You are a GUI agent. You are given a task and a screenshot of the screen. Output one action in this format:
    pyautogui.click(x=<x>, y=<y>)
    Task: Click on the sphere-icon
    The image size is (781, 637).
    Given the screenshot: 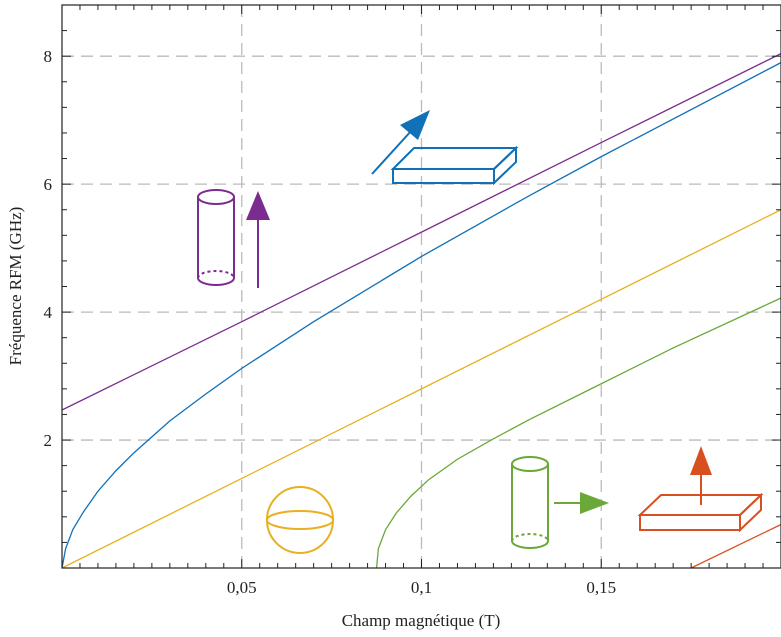 What is the action you would take?
    pyautogui.click(x=300, y=520)
    